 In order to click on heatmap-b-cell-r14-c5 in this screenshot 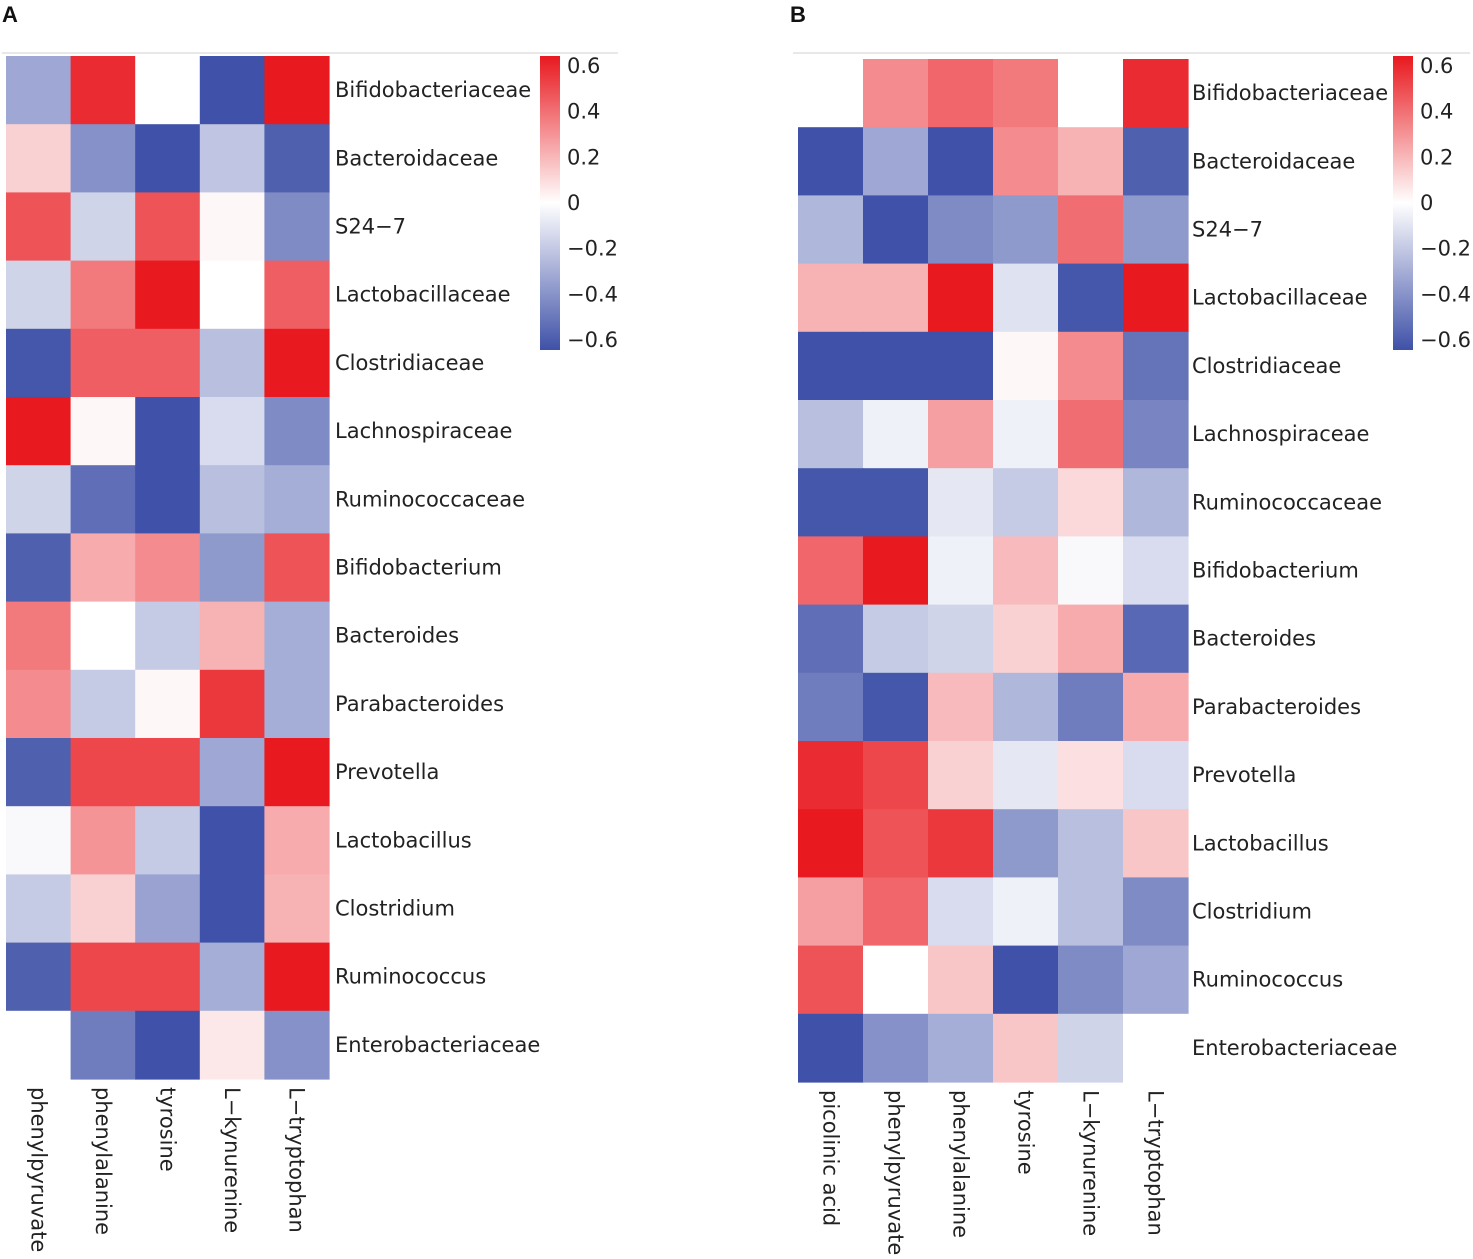, I will do `click(1156, 1048)`.